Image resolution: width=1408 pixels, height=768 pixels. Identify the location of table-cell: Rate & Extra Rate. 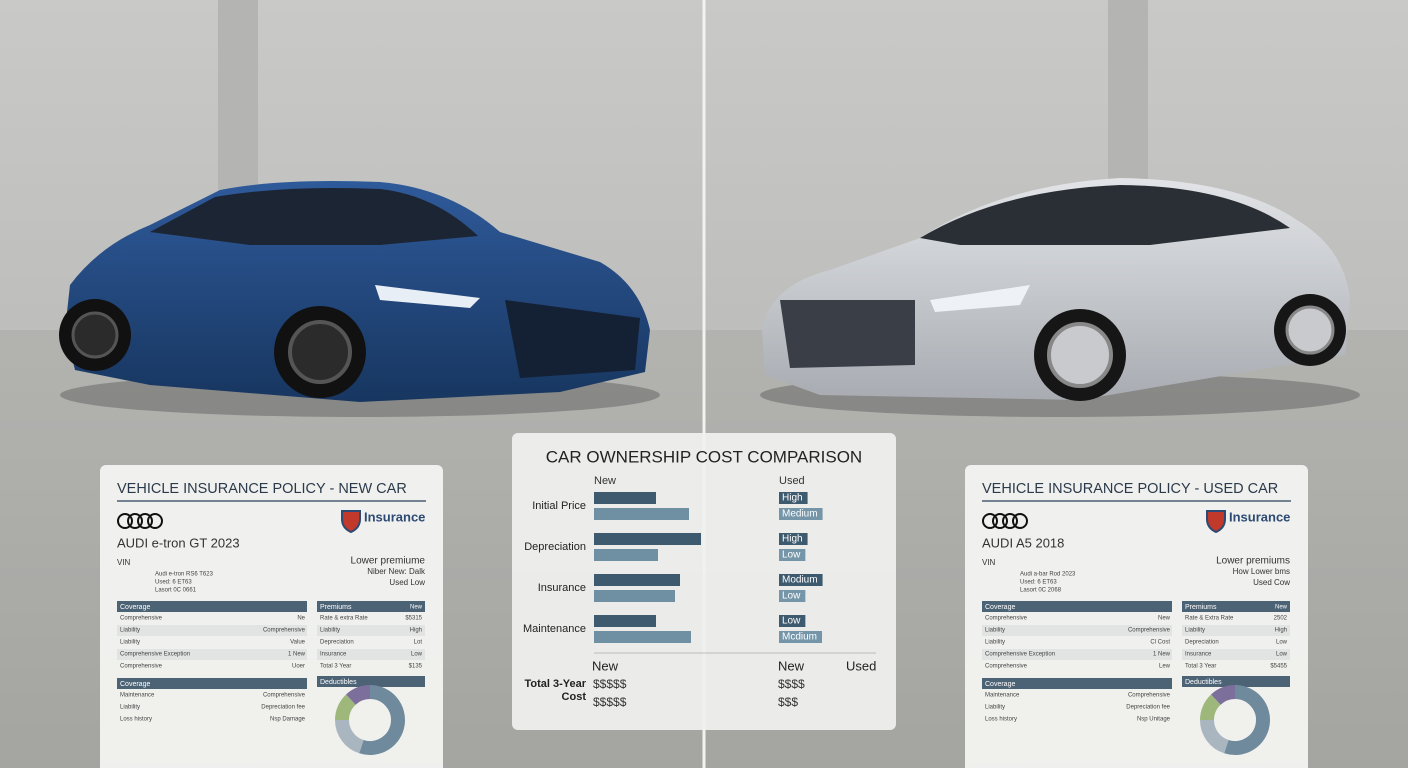
(1209, 619).